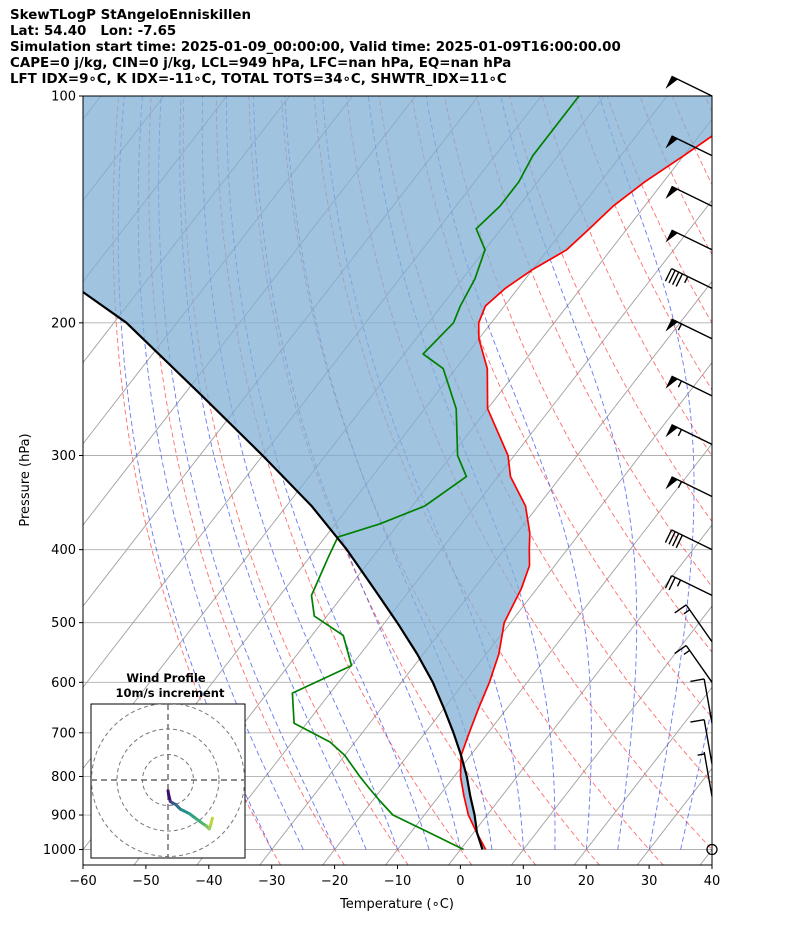 This screenshot has height=937, width=794. I want to click on x-tick-label--10: −10, so click(397, 881).